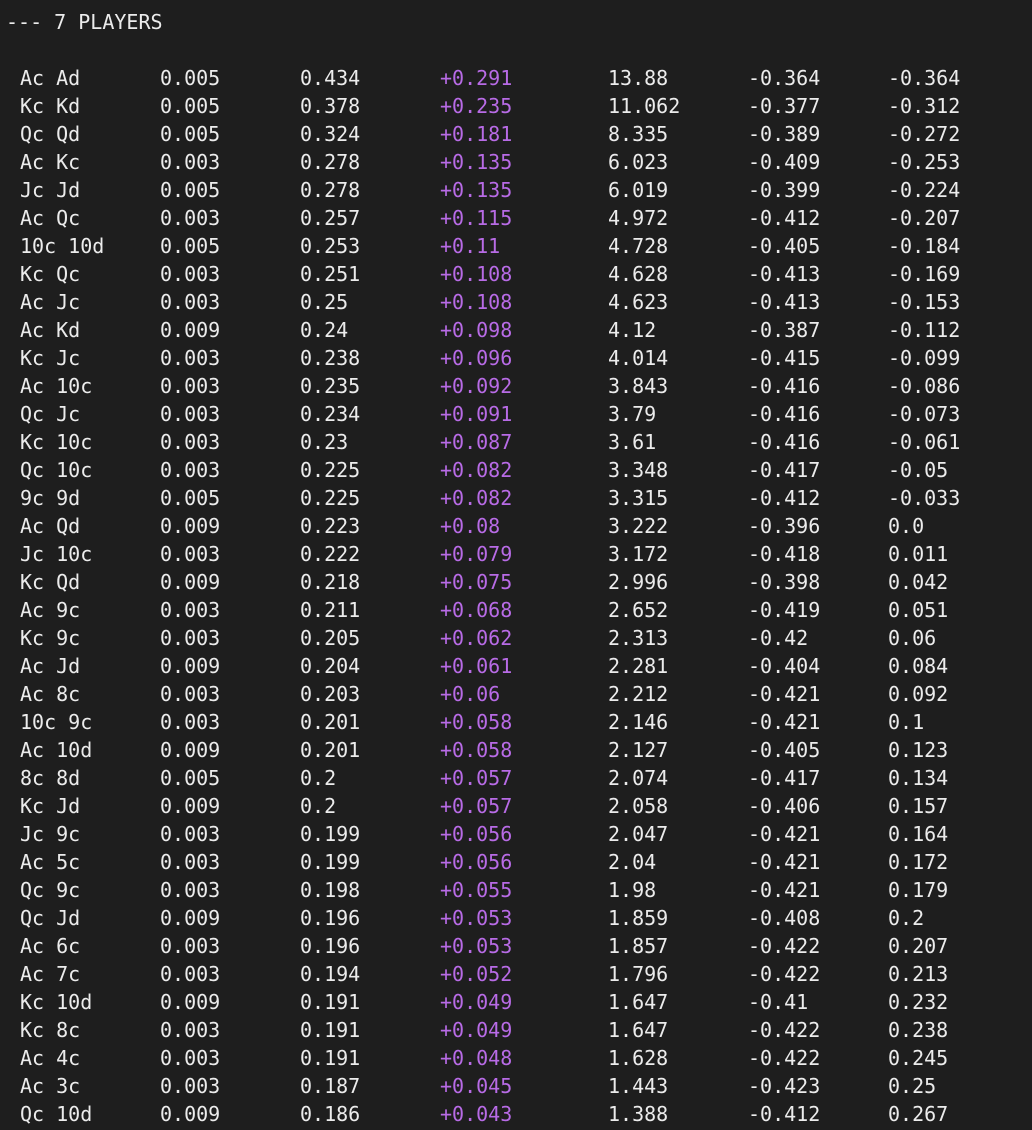 This screenshot has width=1032, height=1130. I want to click on col-4-cell: 1.98, so click(632, 890).